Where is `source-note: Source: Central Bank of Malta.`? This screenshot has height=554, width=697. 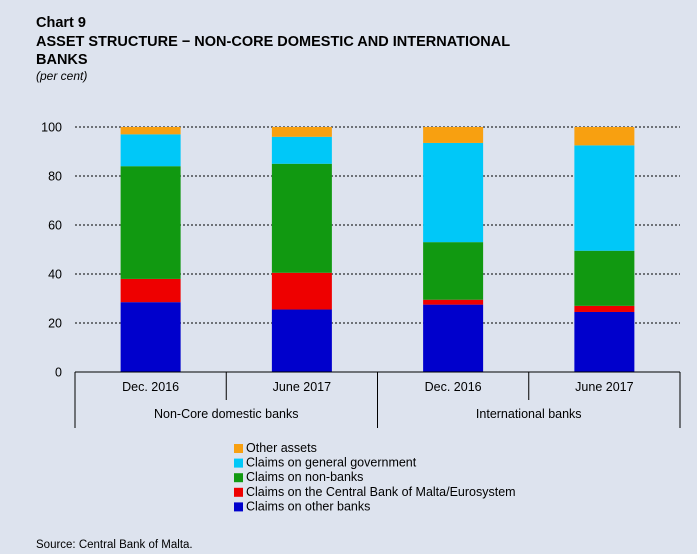
source-note: Source: Central Bank of Malta. is located at coordinates (114, 545).